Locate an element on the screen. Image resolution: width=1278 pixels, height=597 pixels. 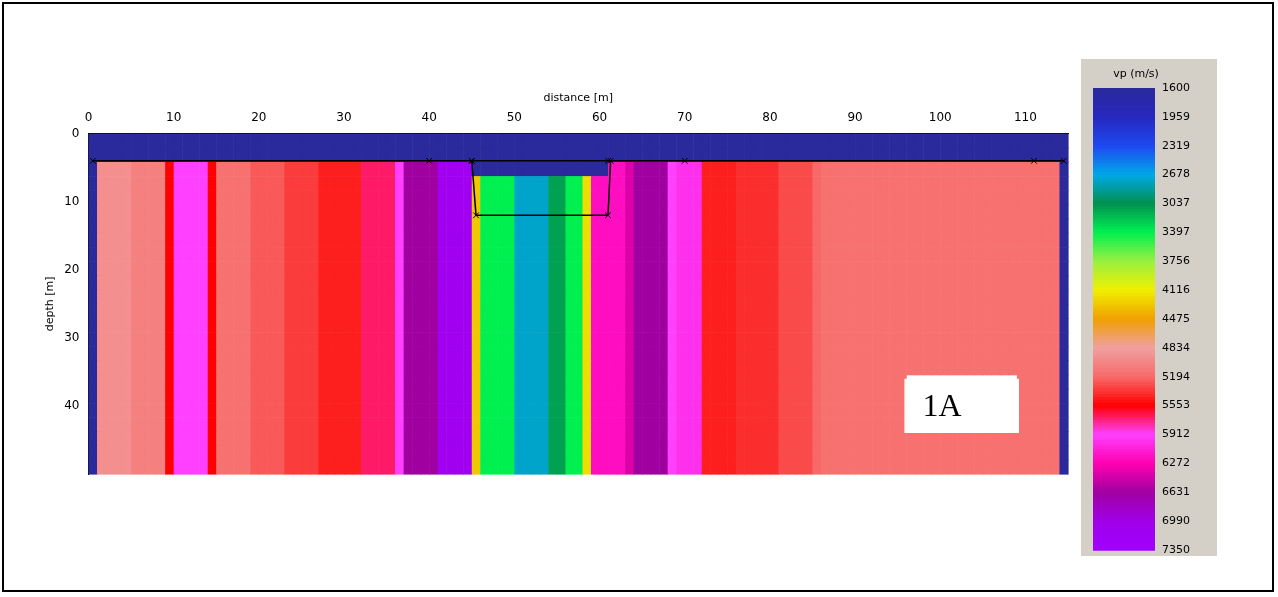
x-tick-label: 80 is located at coordinates (770, 116).